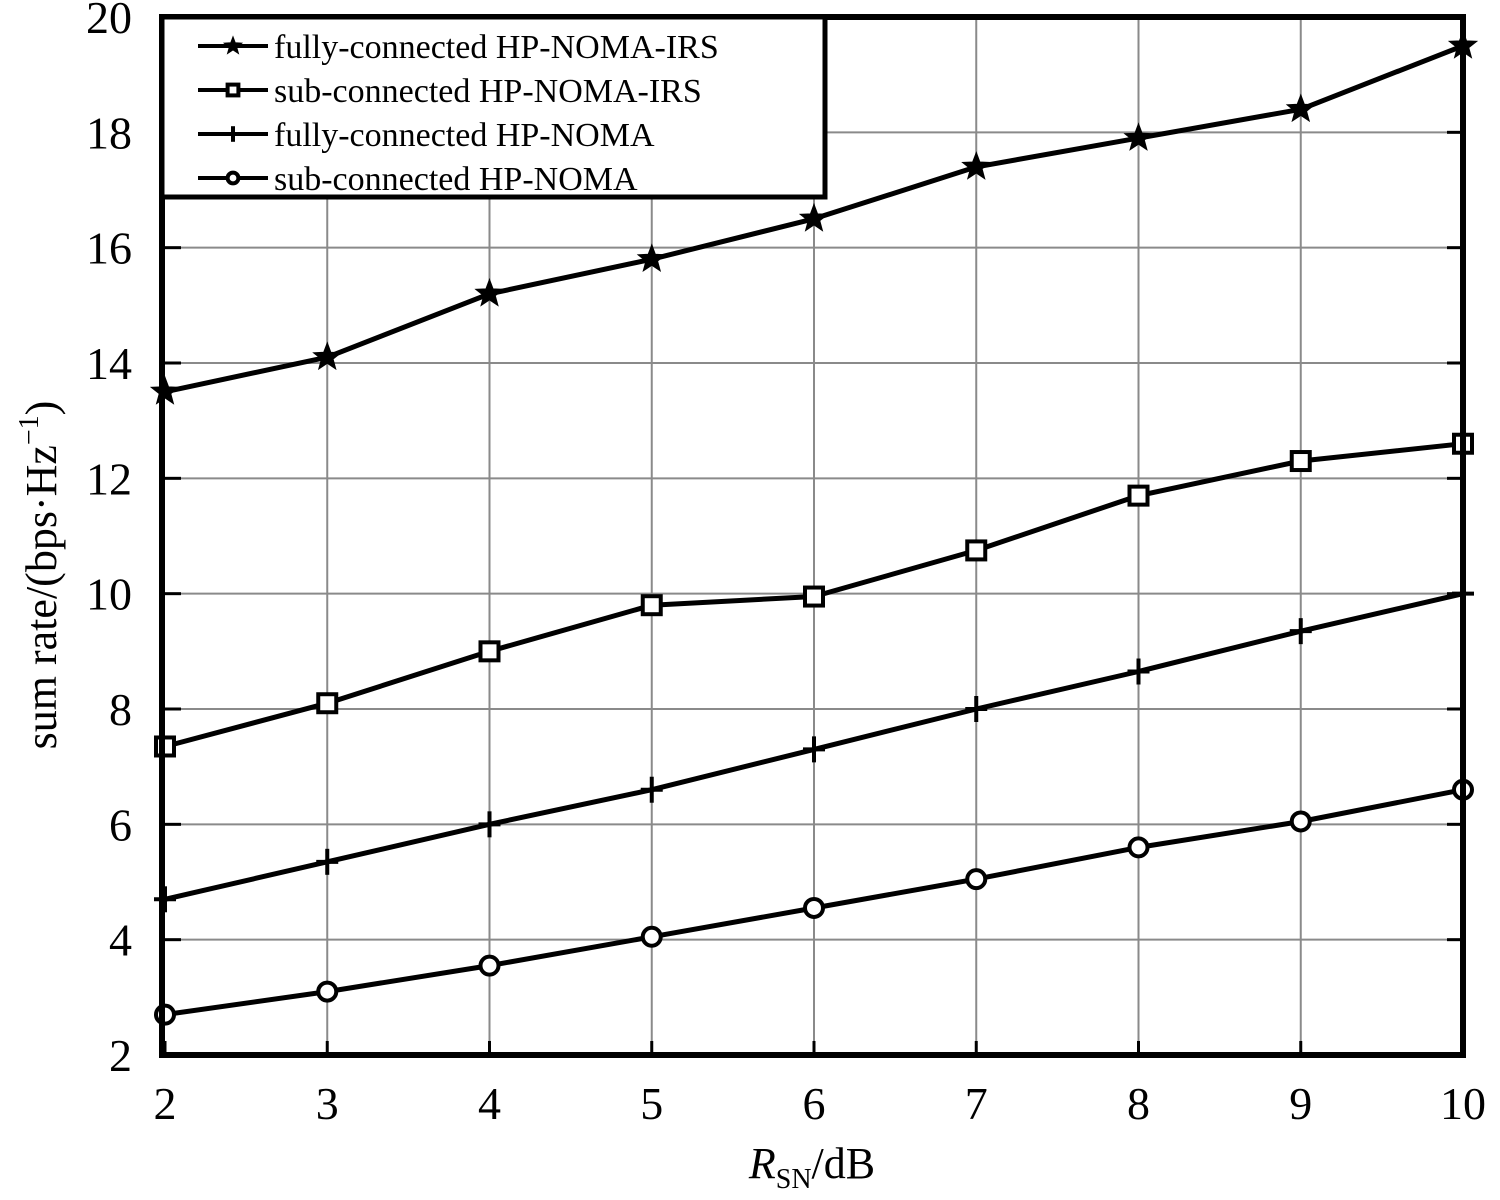  I want to click on y-axis-title: sum rate/(bps·Hz−1), so click(40, 575).